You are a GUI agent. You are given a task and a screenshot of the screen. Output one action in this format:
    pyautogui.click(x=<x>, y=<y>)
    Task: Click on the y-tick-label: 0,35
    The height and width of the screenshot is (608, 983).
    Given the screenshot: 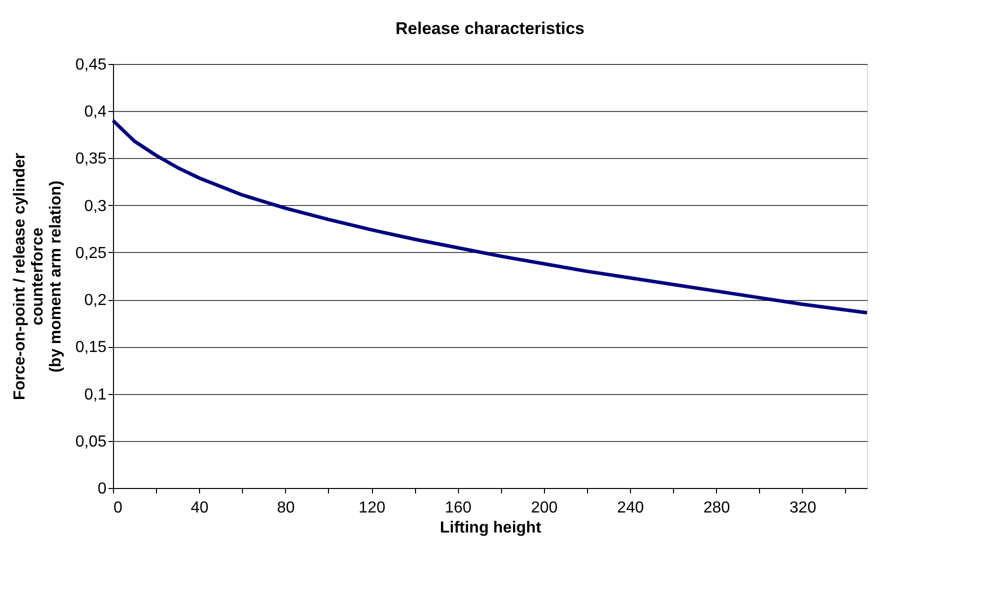 What is the action you would take?
    pyautogui.click(x=91, y=159)
    